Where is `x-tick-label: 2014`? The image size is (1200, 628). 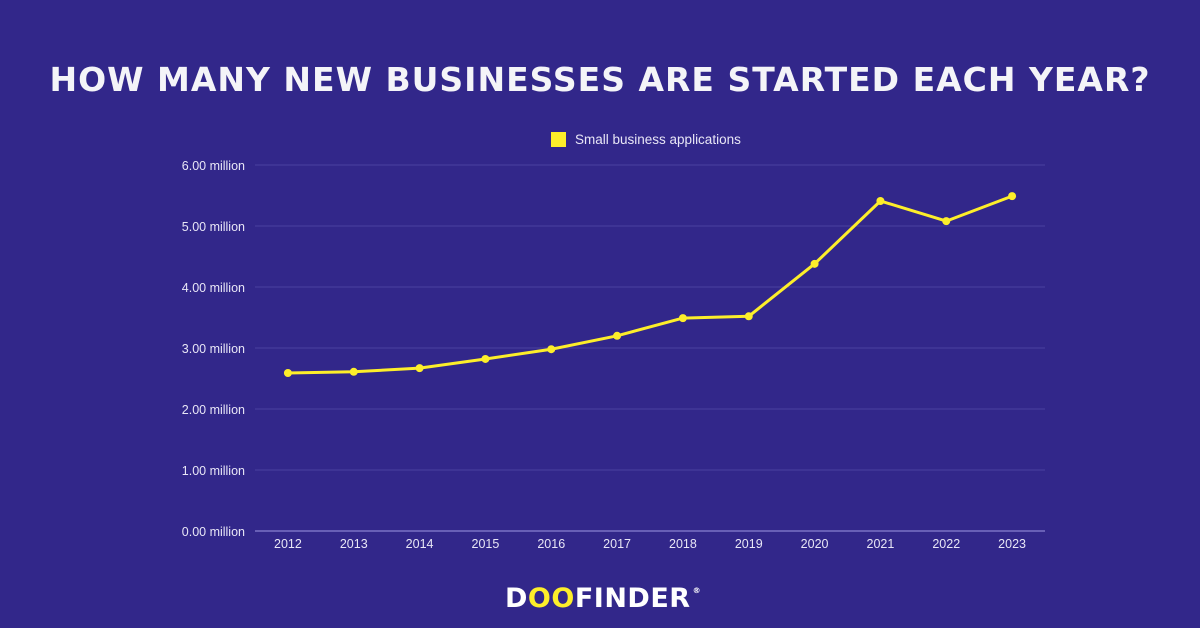 x-tick-label: 2014 is located at coordinates (420, 544).